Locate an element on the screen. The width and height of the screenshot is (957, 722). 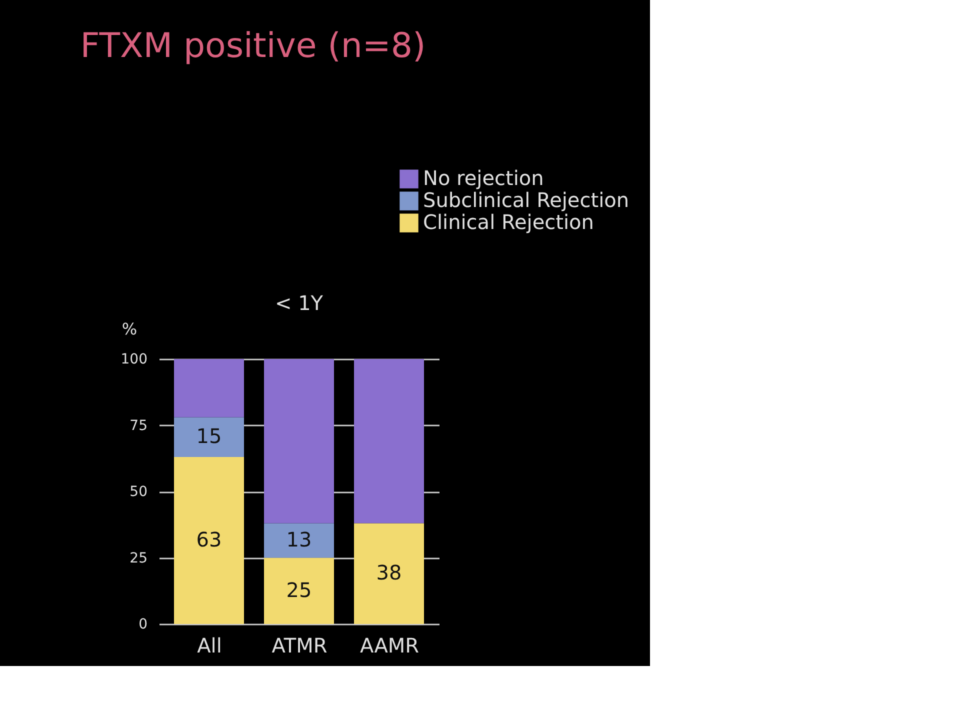
chart-subtitle: < 1Y is located at coordinates (299, 303).